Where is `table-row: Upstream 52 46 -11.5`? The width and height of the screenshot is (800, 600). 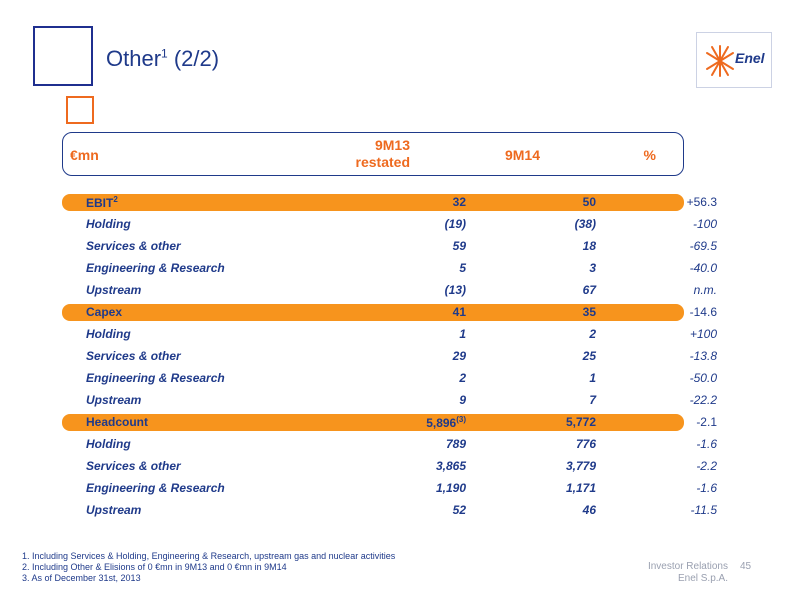
table-row: Upstream 52 46 -11.5 is located at coordinates (389, 510).